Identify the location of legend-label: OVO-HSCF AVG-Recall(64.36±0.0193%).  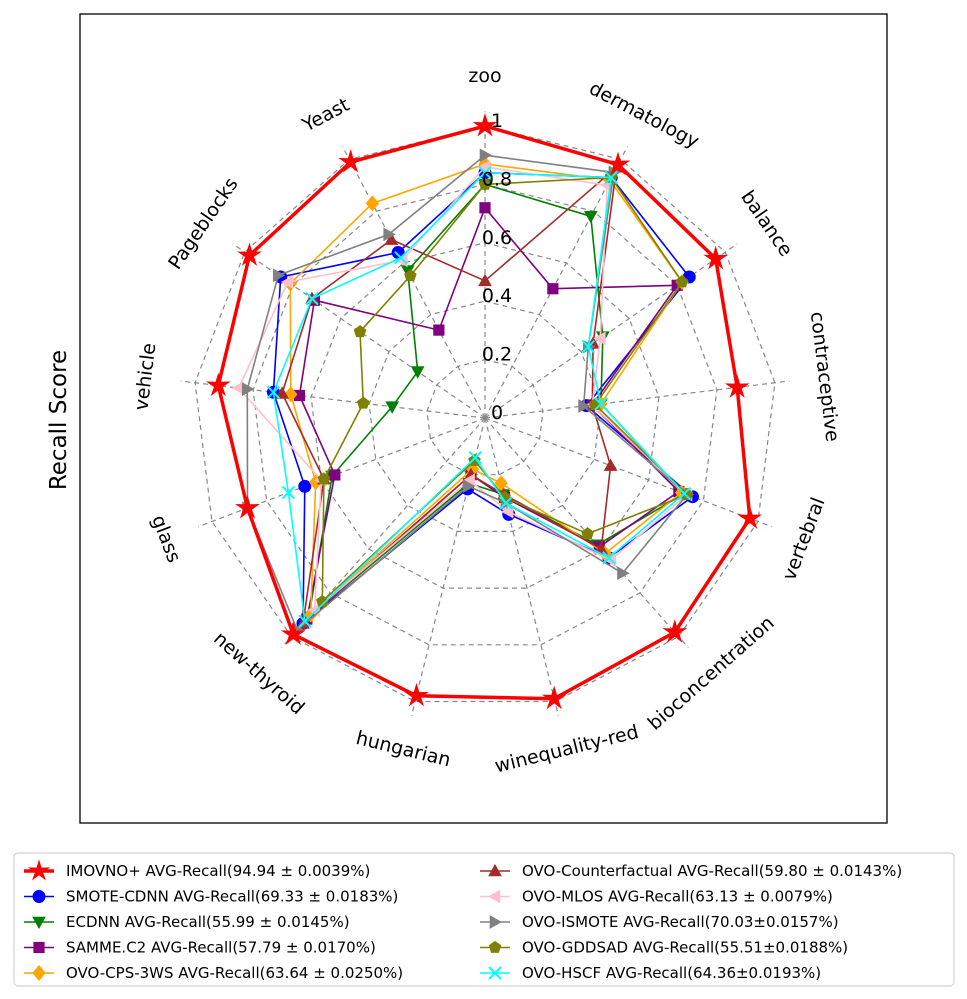
(671, 973).